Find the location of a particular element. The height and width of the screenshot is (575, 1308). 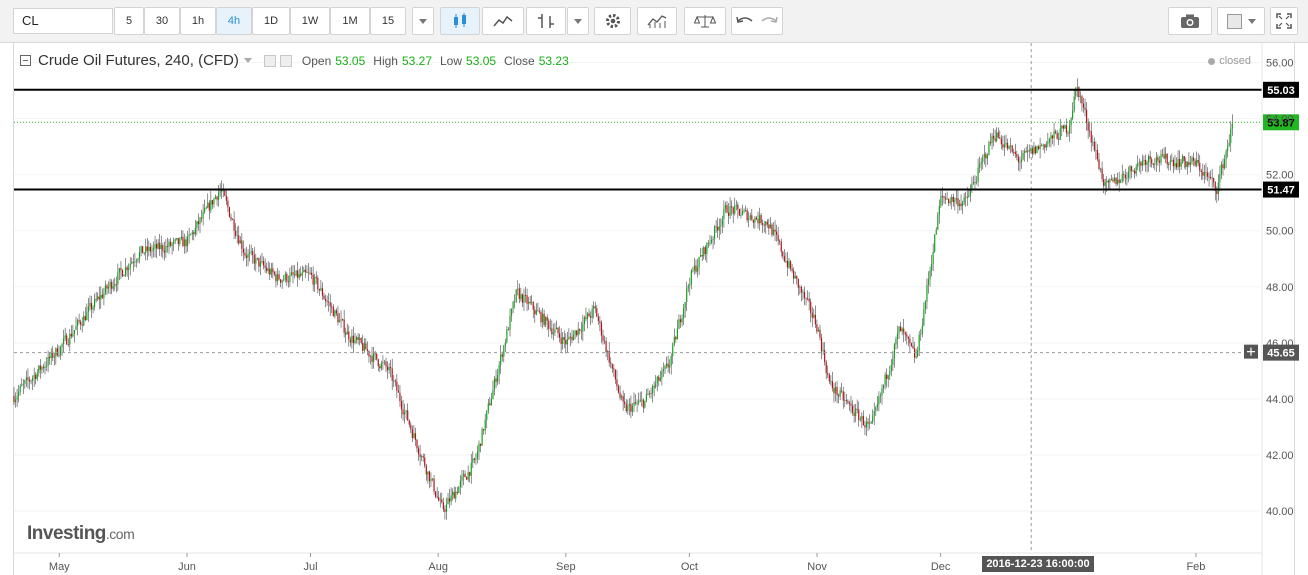

interval-button-30: 30 is located at coordinates (162, 21).